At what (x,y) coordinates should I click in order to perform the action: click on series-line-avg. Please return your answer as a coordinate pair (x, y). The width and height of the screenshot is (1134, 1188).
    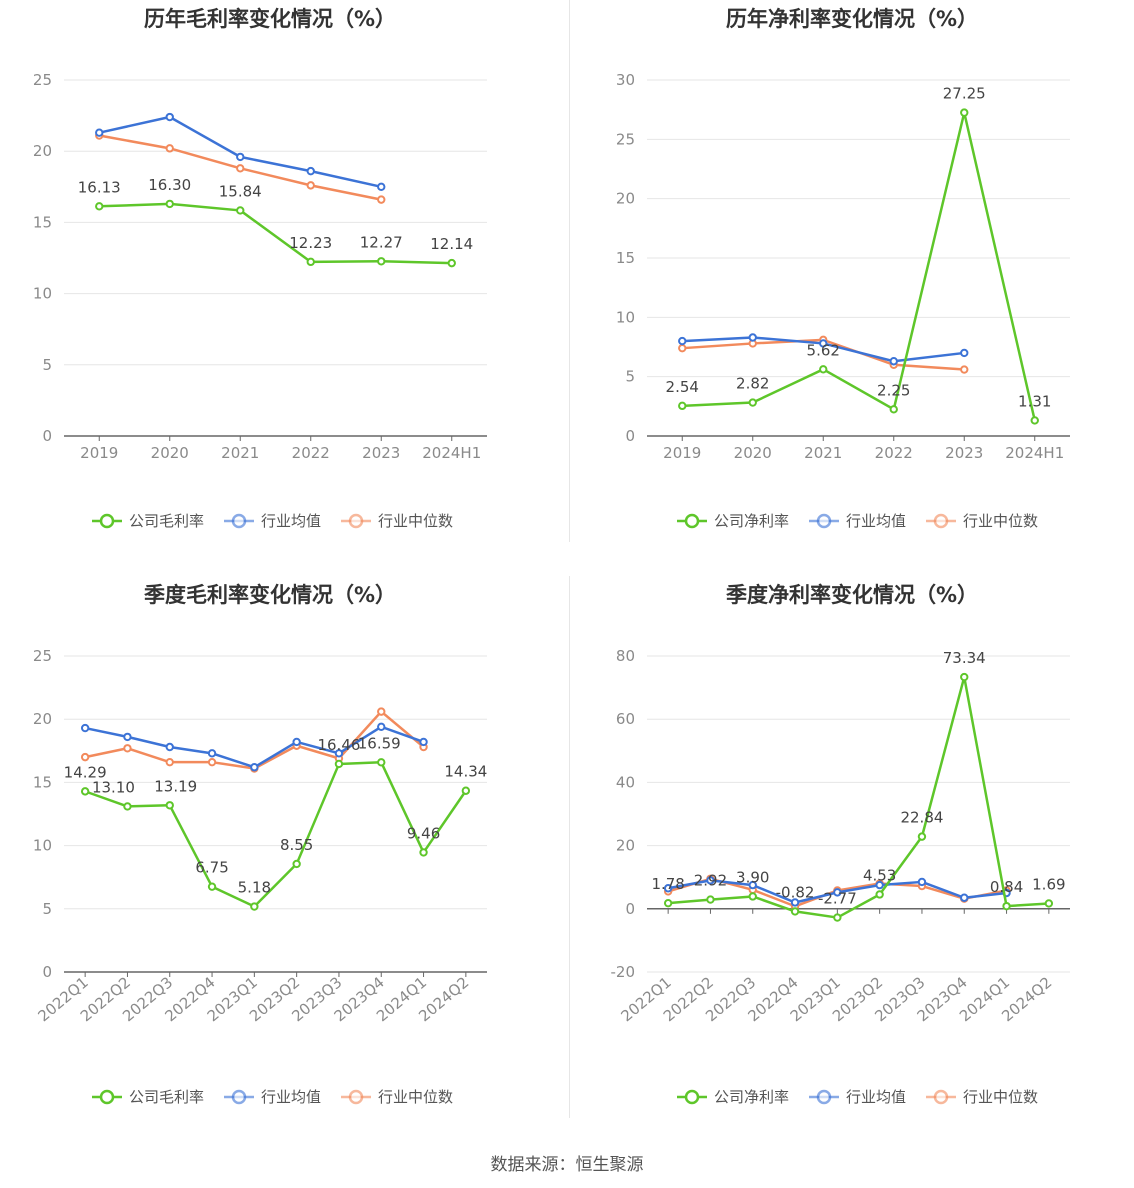
    Looking at the image, I should click on (240, 152).